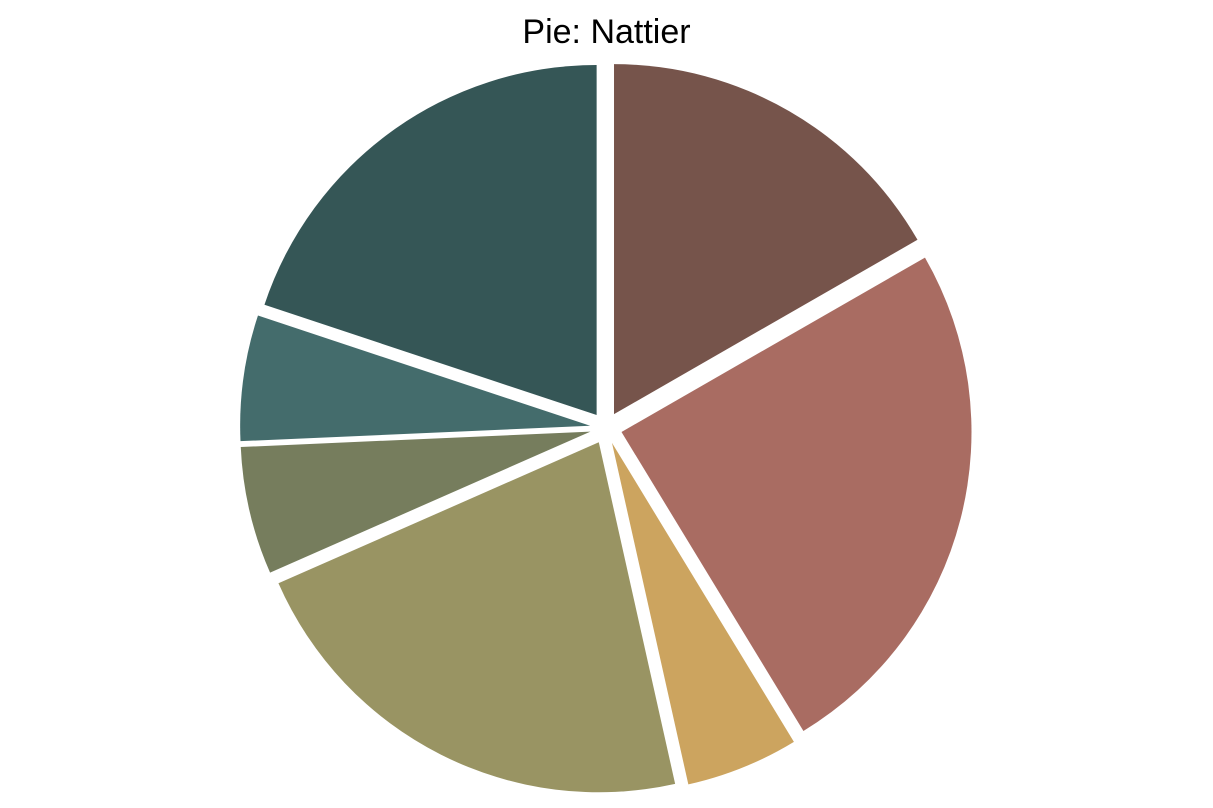 The height and width of the screenshot is (808, 1213). What do you see at coordinates (606, 32) in the screenshot?
I see `chart-title: Pie: Nattier` at bounding box center [606, 32].